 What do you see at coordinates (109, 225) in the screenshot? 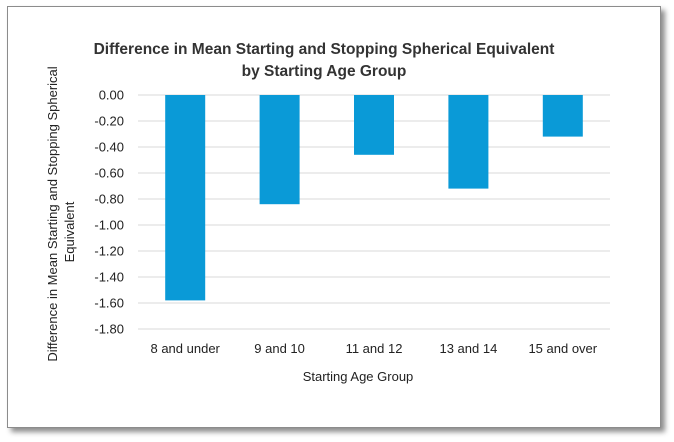
I see `y-tick-label: -1.00` at bounding box center [109, 225].